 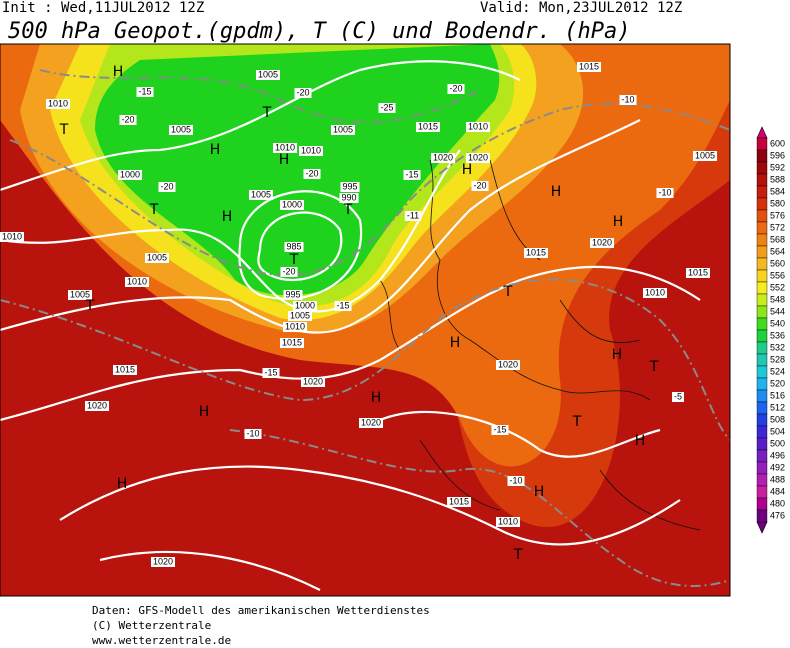 I want to click on colorbar-label: 512, so click(x=777, y=407).